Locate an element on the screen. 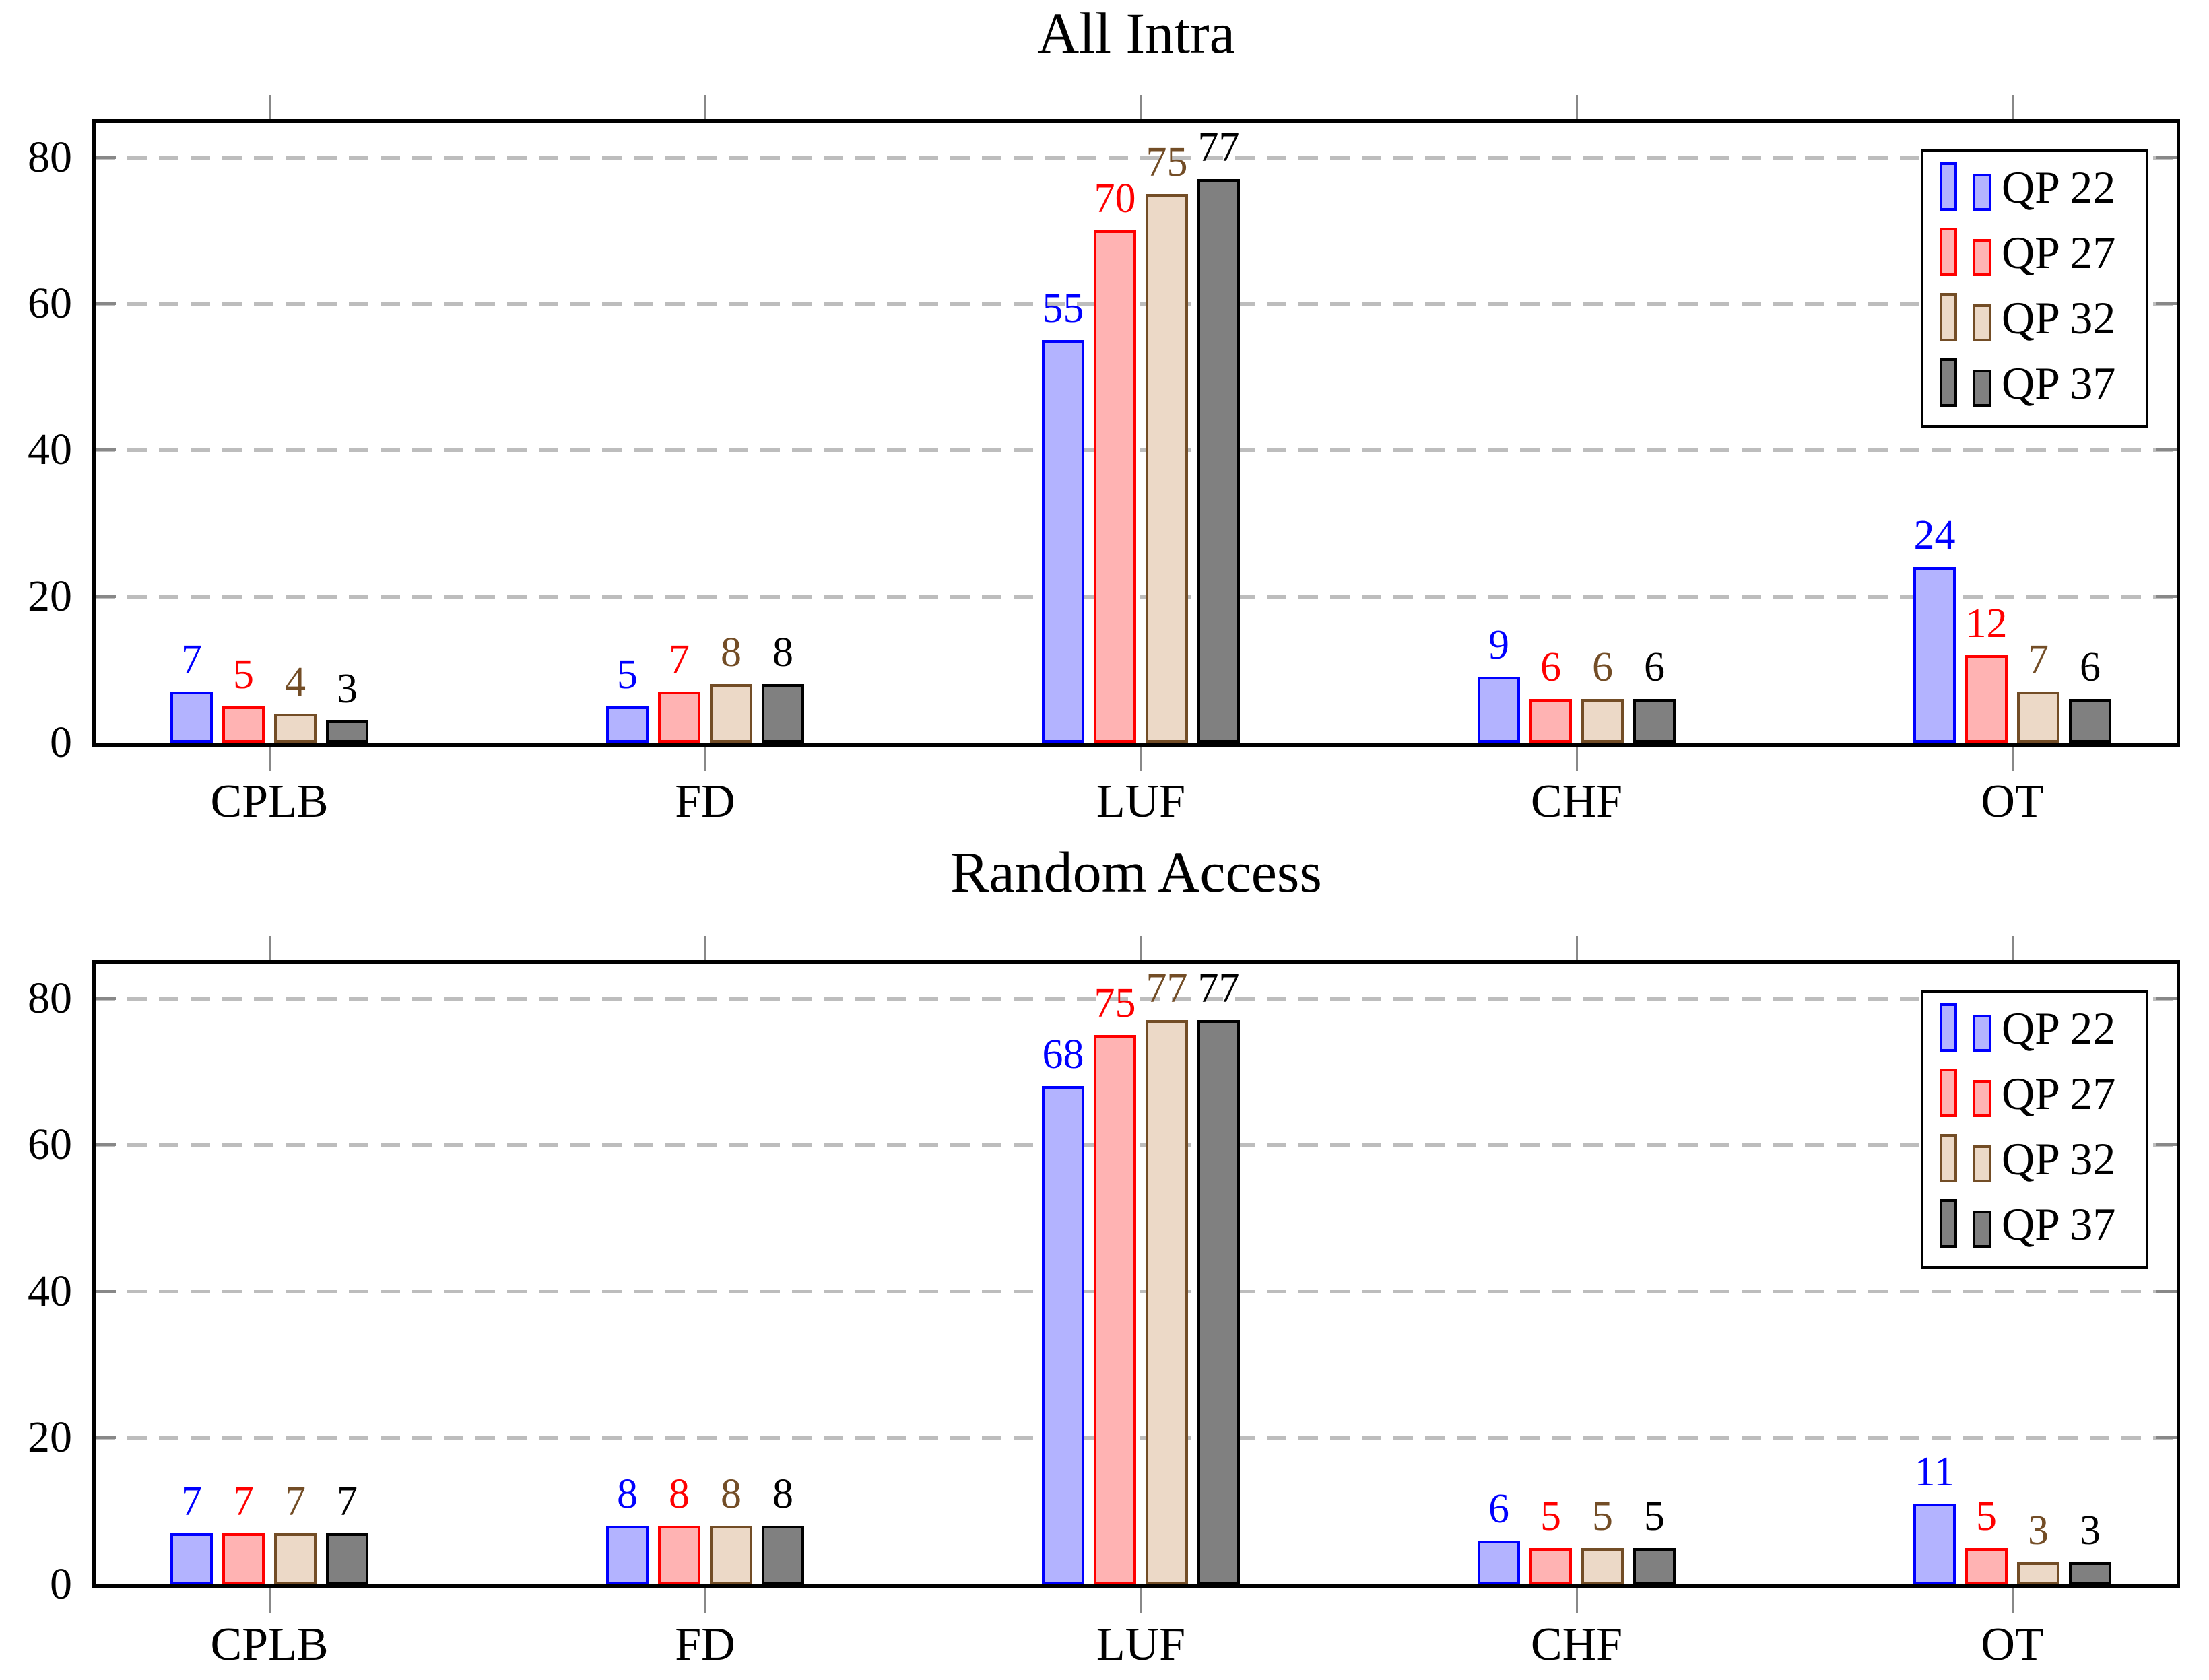  value-label-all-intra-luf-qp-22: 55 is located at coordinates (1063, 308).